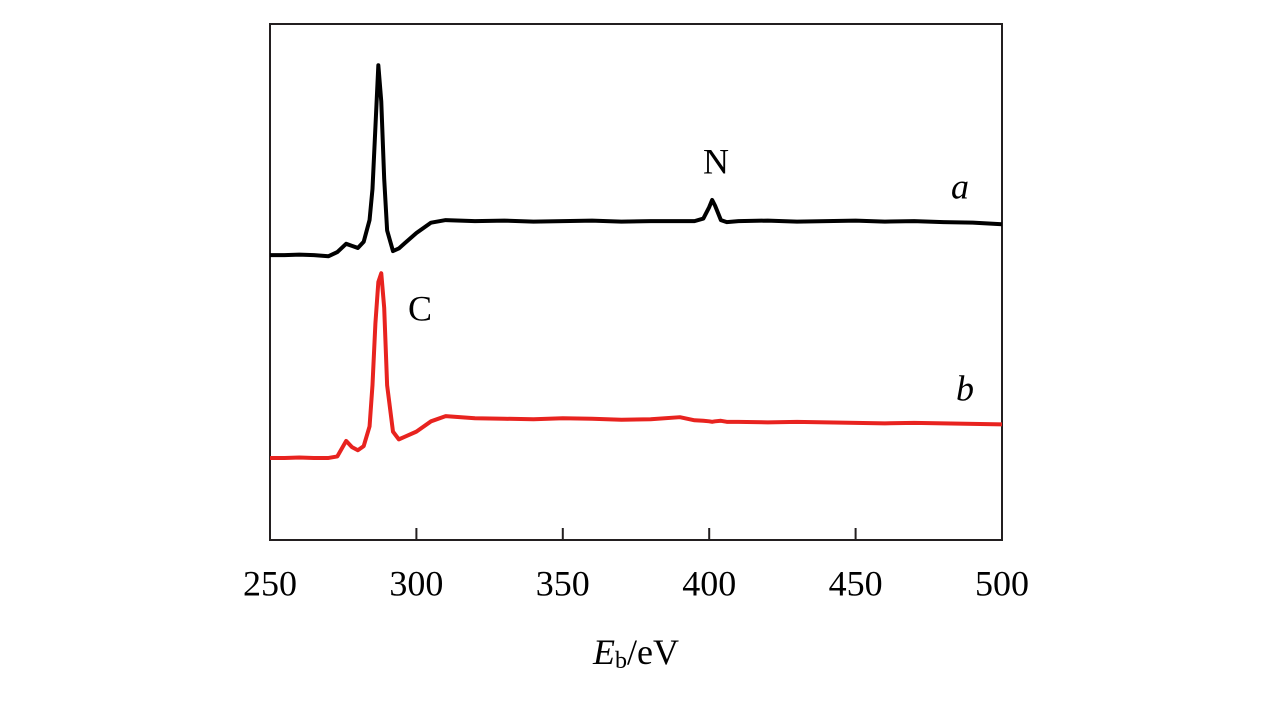 This screenshot has width=1276, height=714. What do you see at coordinates (1002, 583) in the screenshot?
I see `x-tick-label: 500` at bounding box center [1002, 583].